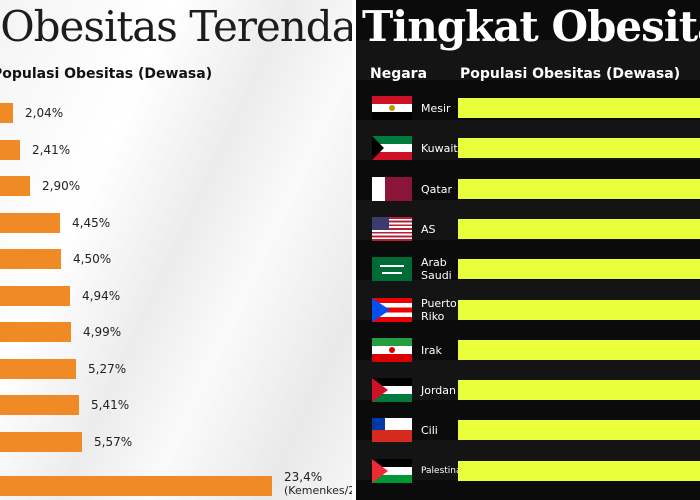  I want to click on bar-value-label: 23,4%, so click(303, 477).